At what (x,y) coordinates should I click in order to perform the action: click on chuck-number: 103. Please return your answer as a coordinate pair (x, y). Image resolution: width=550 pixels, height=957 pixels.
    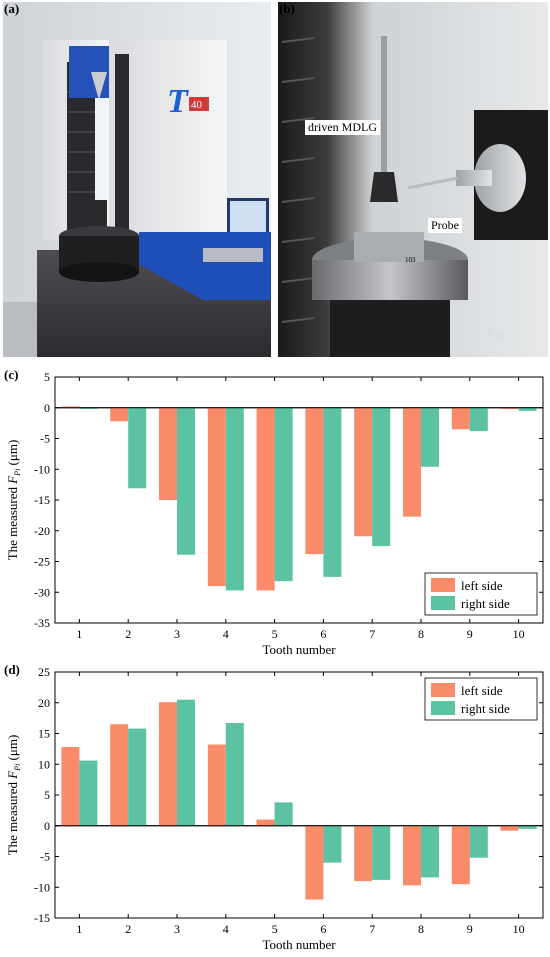
    Looking at the image, I should click on (410, 260).